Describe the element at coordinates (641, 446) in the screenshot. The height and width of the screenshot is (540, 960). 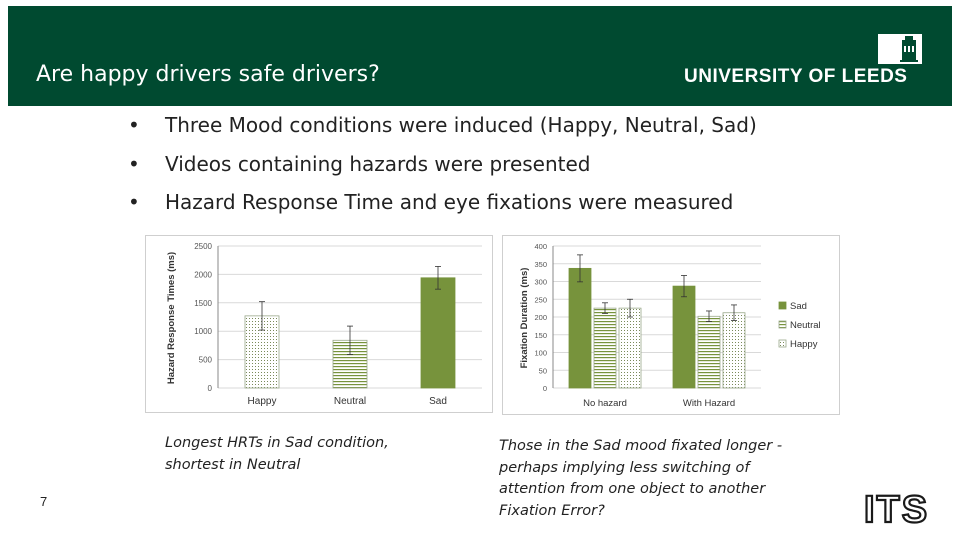
I see `caption-line: Those in the Sad mood fixated longer -` at that location.